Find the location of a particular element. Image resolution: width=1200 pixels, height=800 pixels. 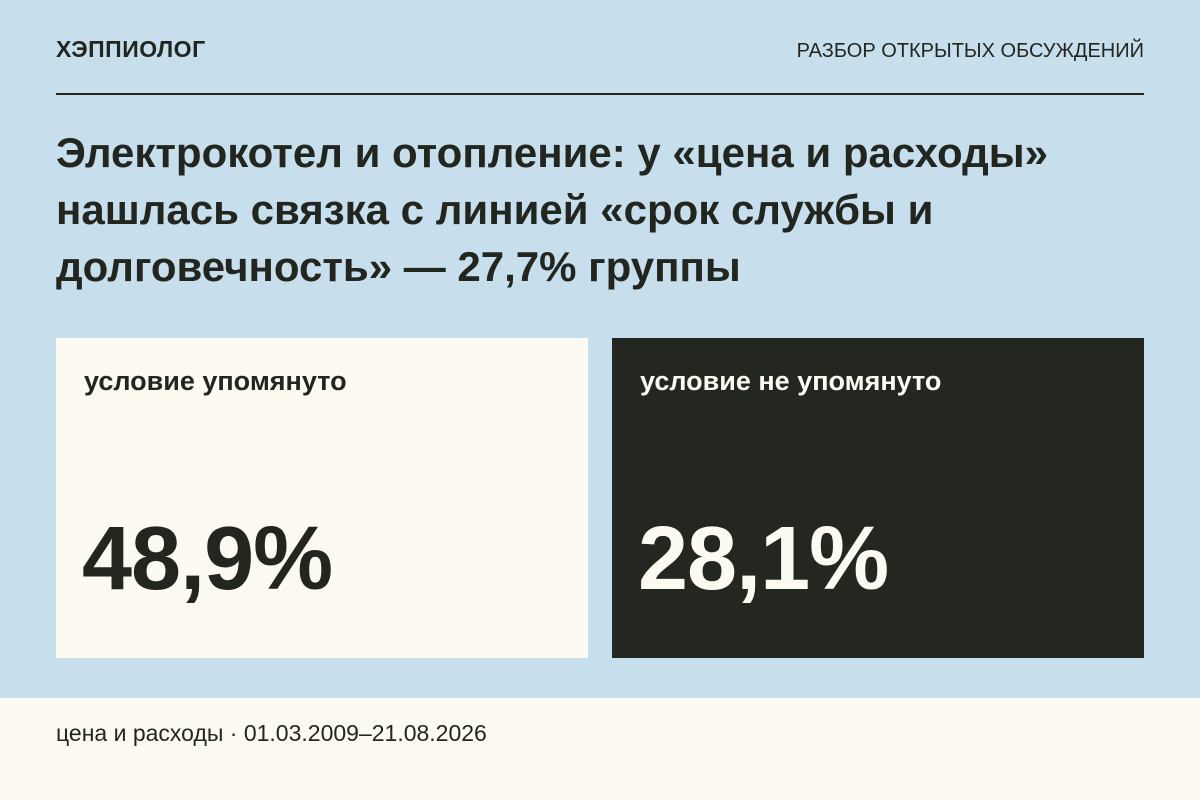

card-value: 48,9% is located at coordinates (207, 559).